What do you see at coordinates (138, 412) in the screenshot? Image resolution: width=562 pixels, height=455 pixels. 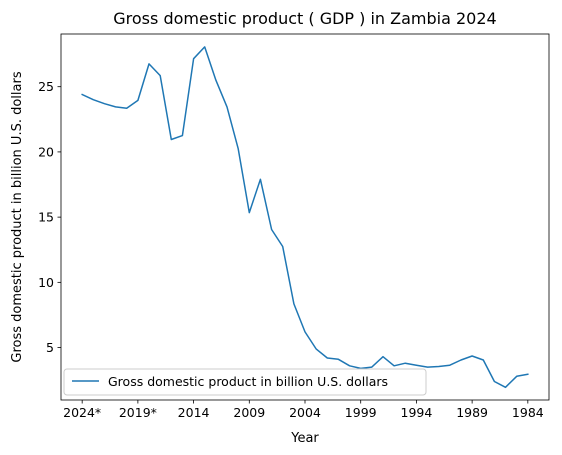 I see `x-tick-label: 2019*` at bounding box center [138, 412].